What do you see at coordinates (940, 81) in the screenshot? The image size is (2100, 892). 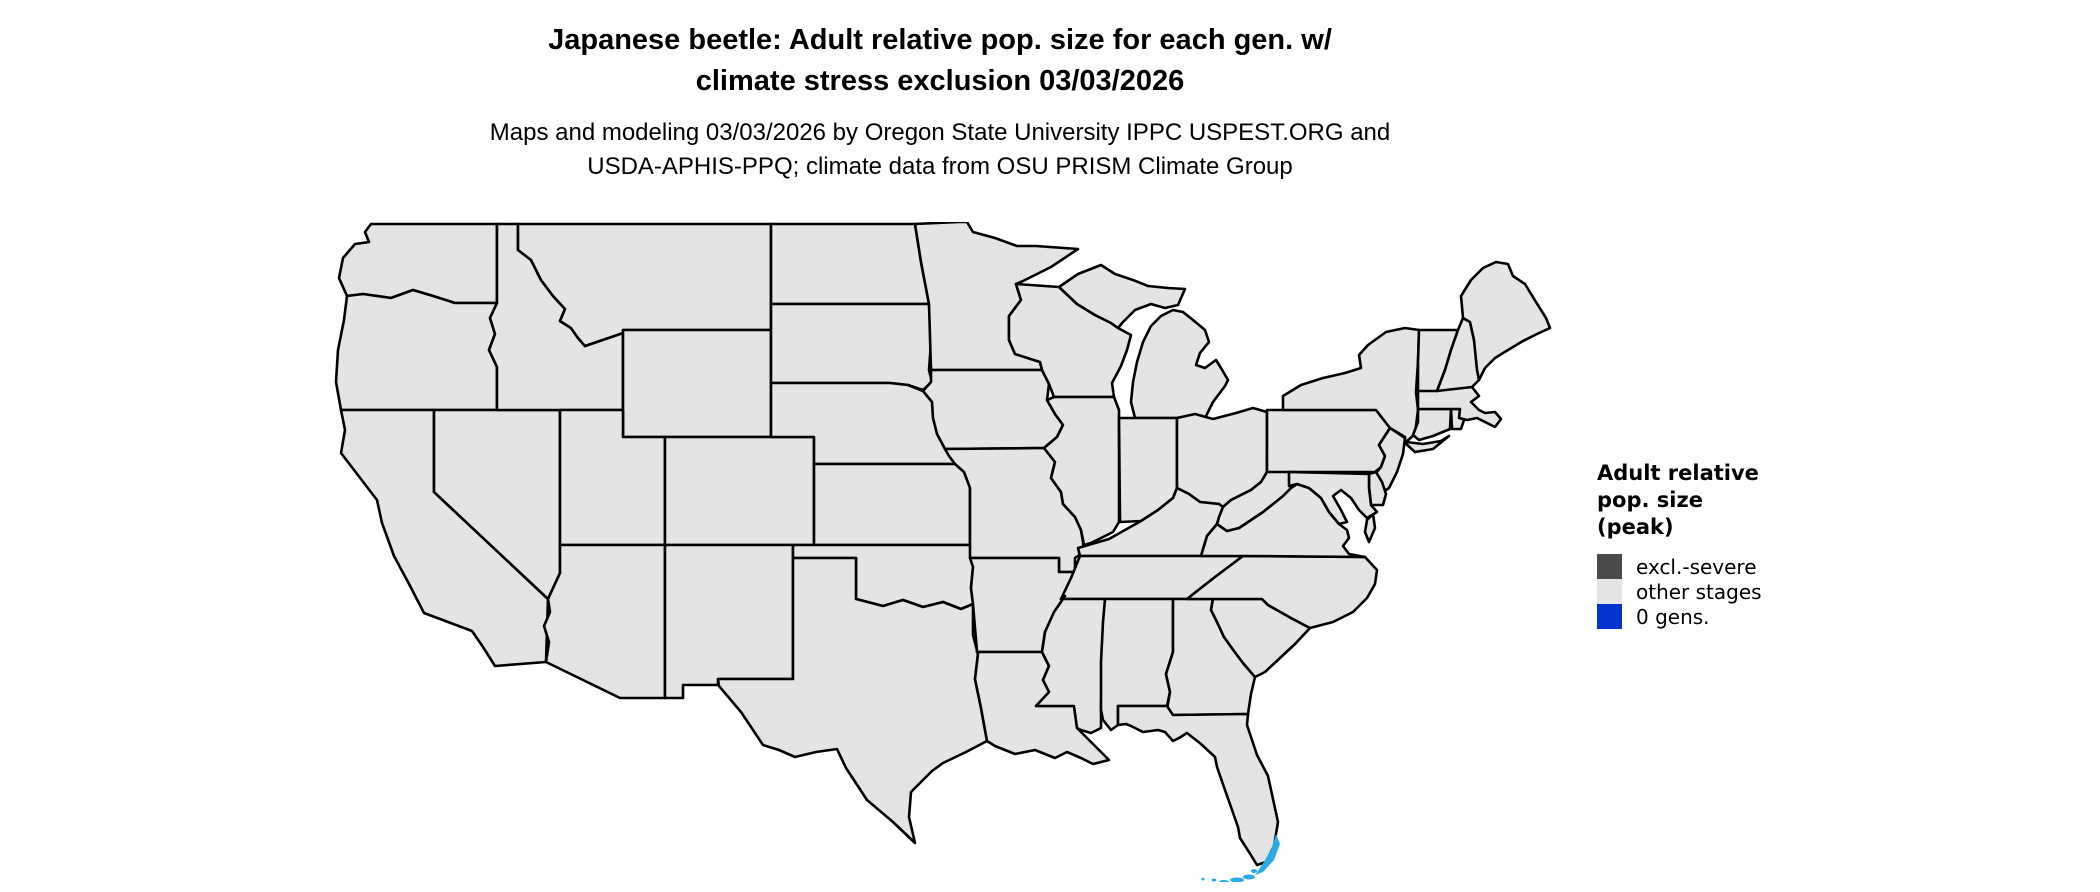 I see `title-line-2: climate stress exclusion 03/03/2026` at bounding box center [940, 81].